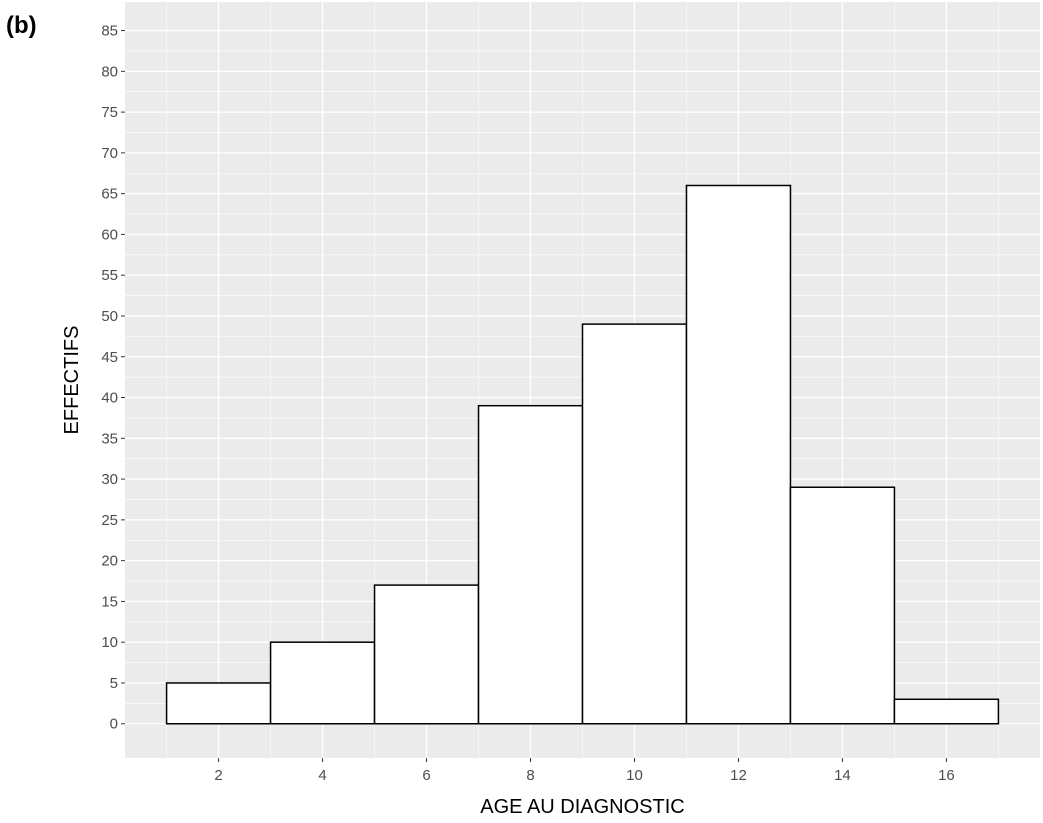 This screenshot has height=823, width=1043. Describe the element at coordinates (109, 561) in the screenshot. I see `y-tick-label: 20` at that location.